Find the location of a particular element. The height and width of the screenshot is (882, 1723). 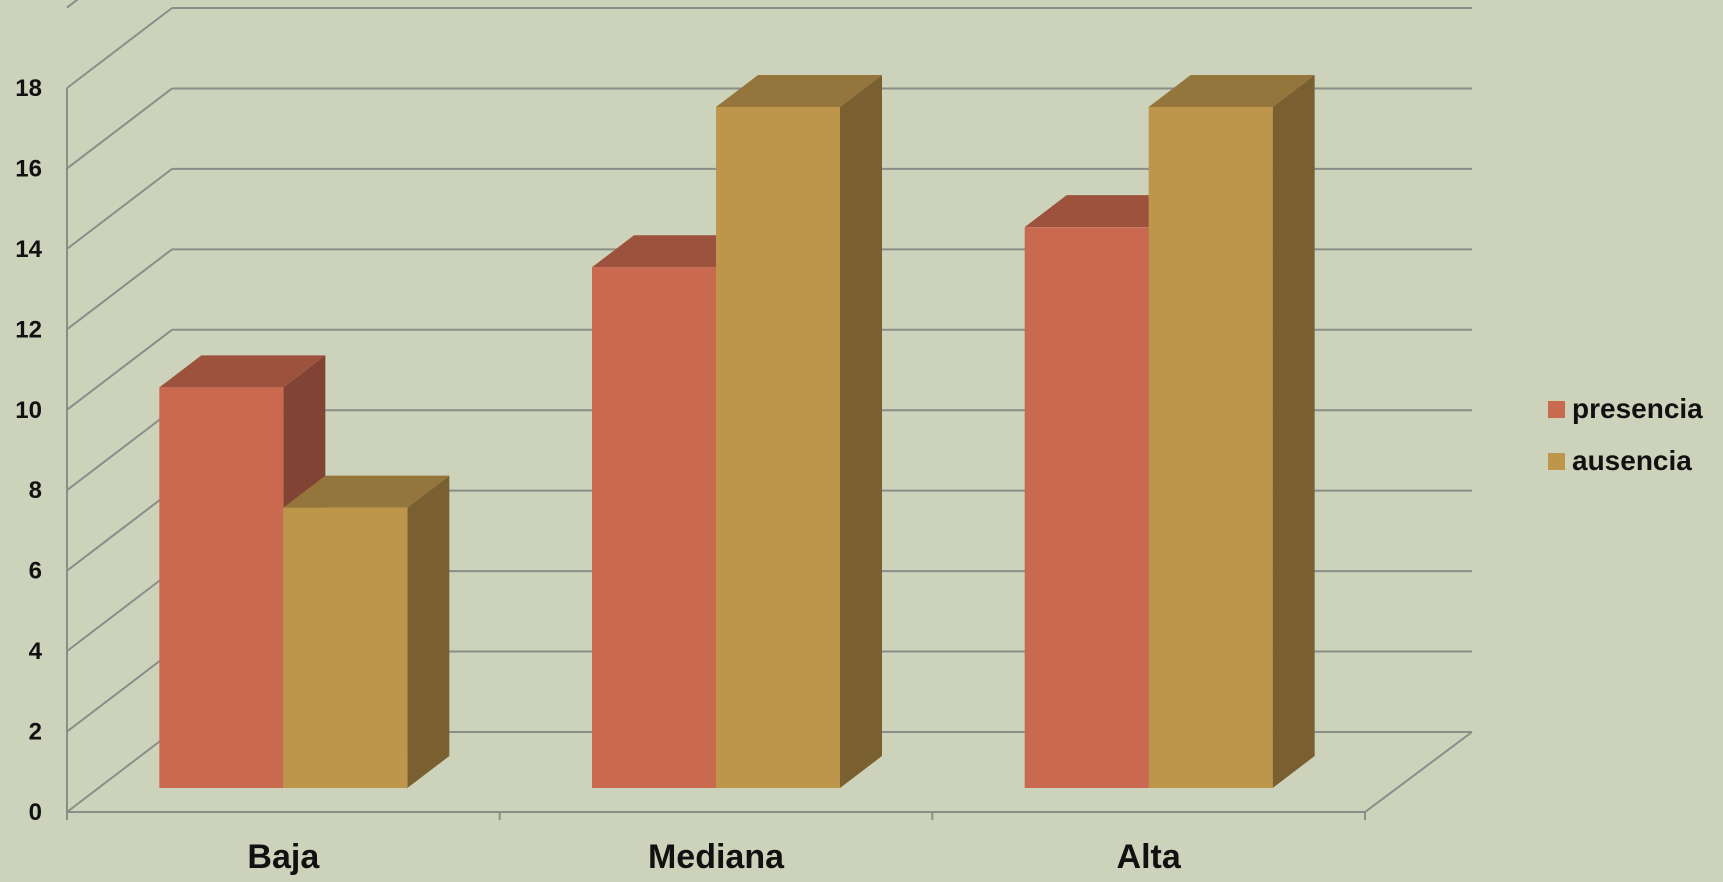

bar-ausencia-Baja is located at coordinates (366, 631).